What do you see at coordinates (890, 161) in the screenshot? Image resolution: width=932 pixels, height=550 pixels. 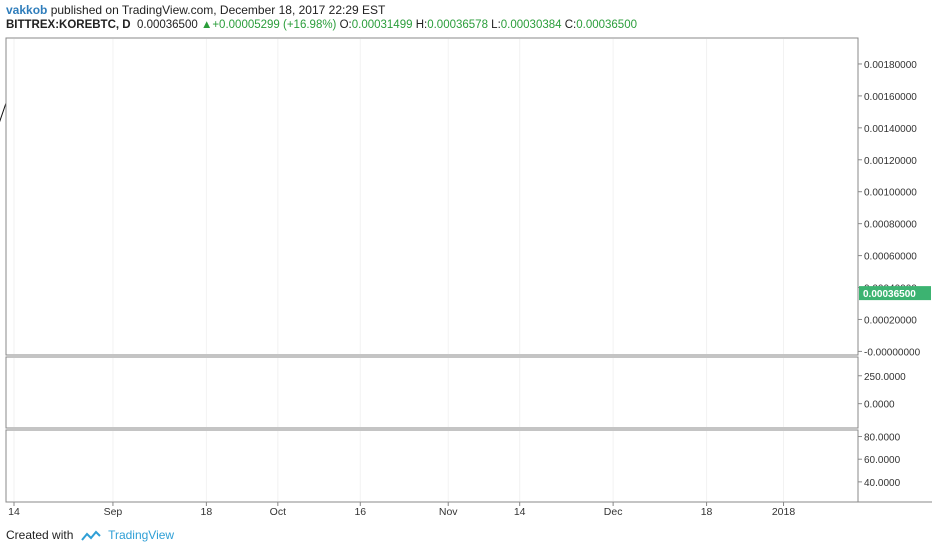 I see `price-tick-label: 0.00120000` at bounding box center [890, 161].